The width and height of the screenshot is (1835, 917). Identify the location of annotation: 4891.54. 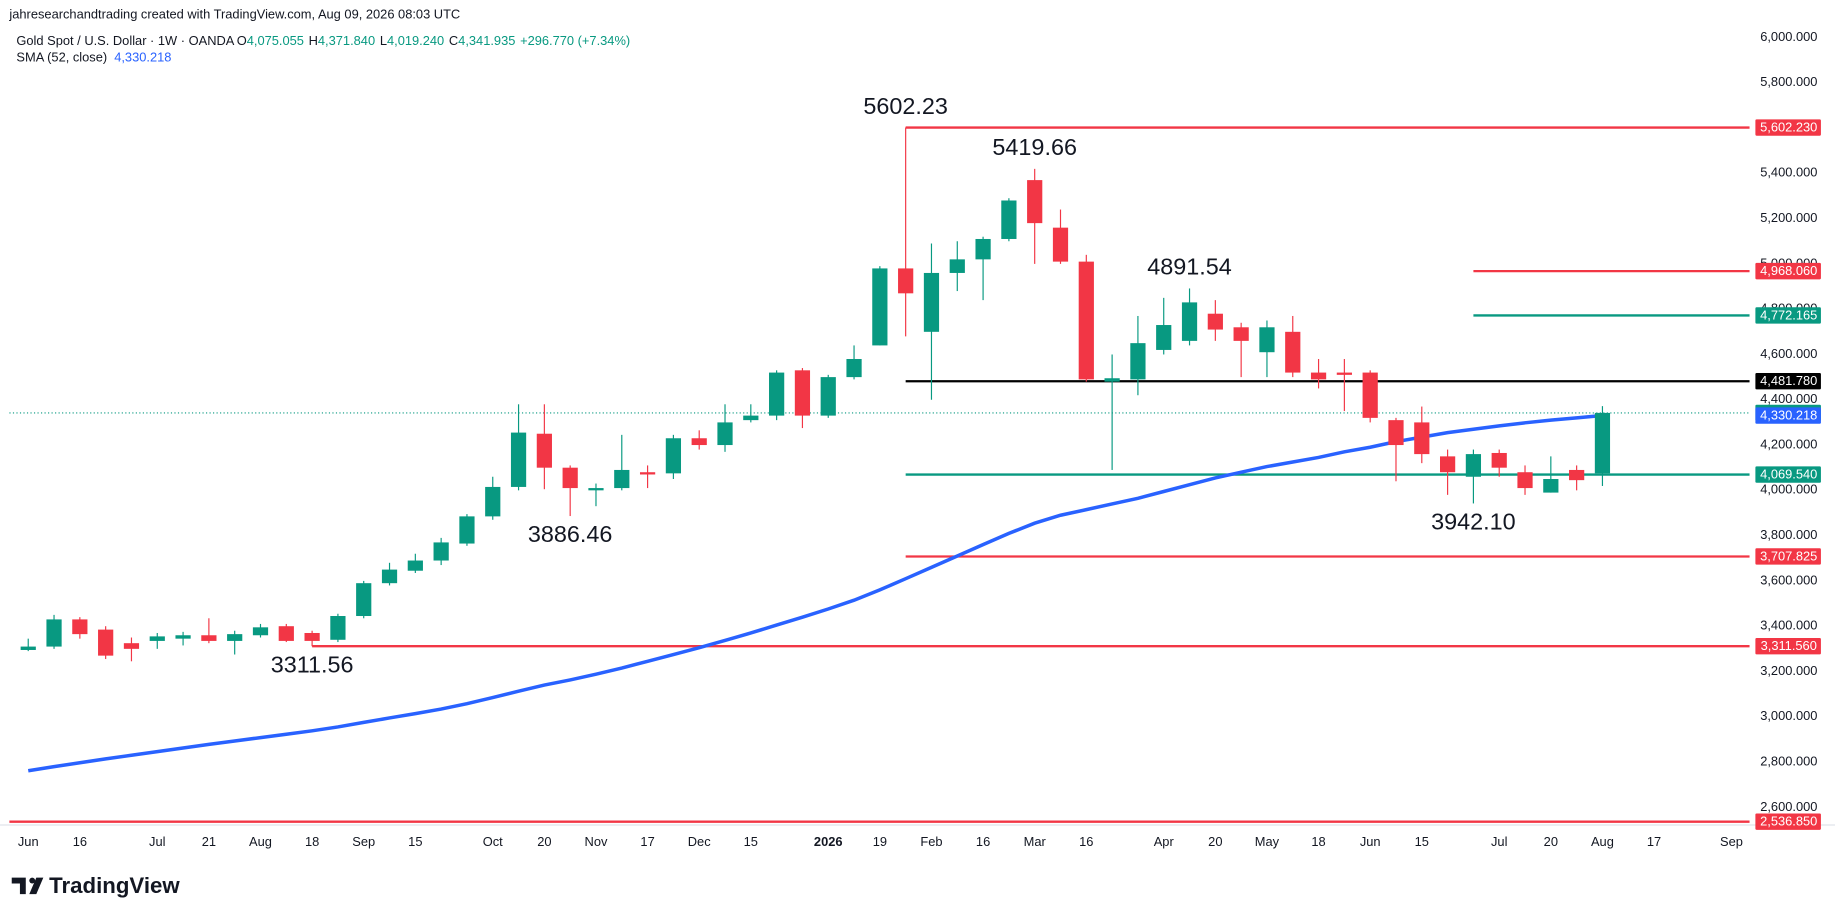
(1189, 267).